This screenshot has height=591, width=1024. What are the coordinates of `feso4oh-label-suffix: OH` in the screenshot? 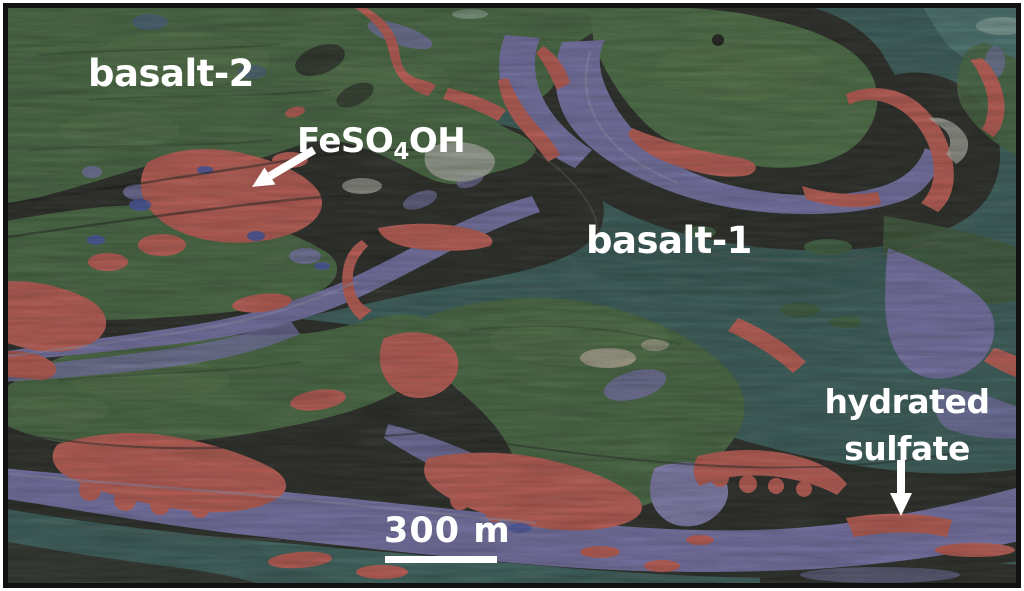 It's located at (437, 141).